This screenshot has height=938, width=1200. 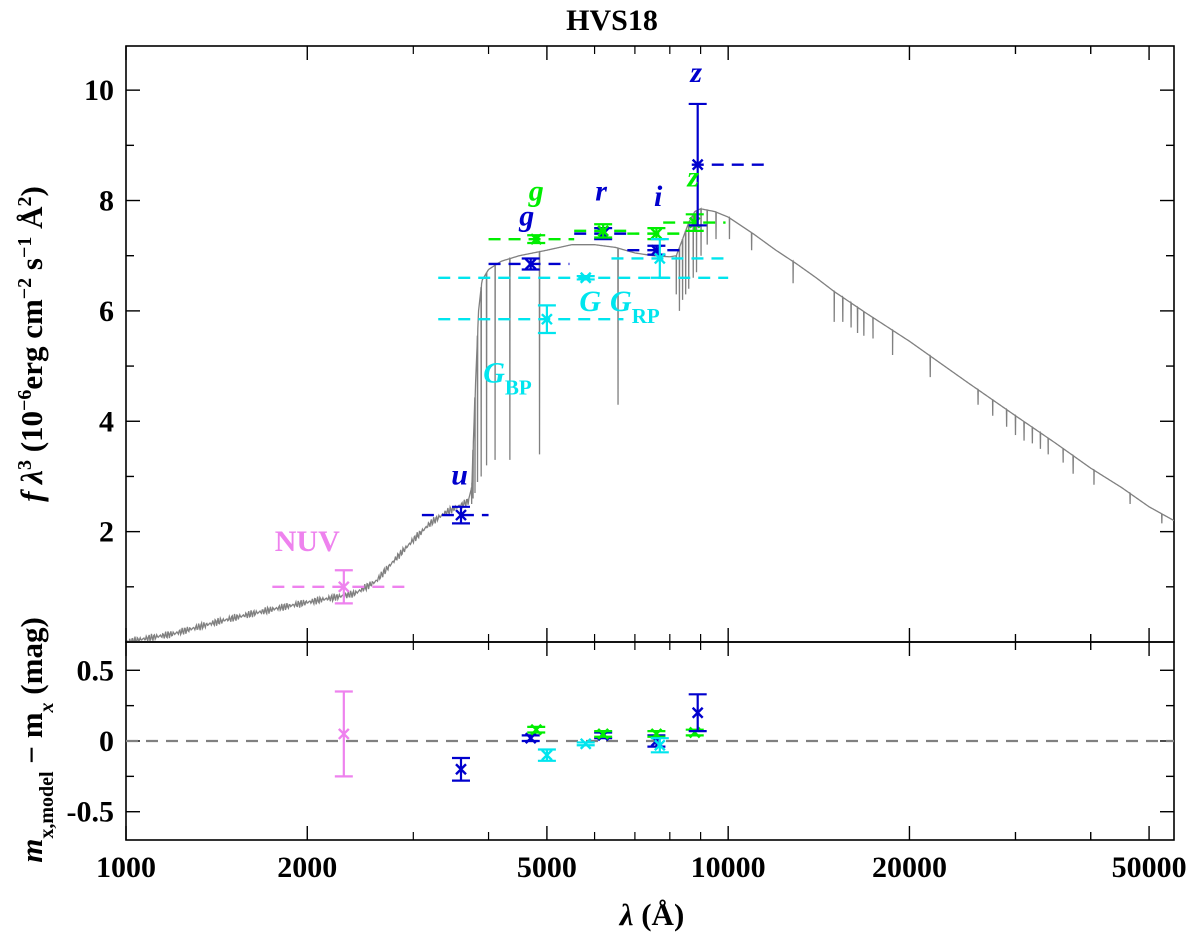 I want to click on x-tick-label: 5000, so click(x=547, y=867).